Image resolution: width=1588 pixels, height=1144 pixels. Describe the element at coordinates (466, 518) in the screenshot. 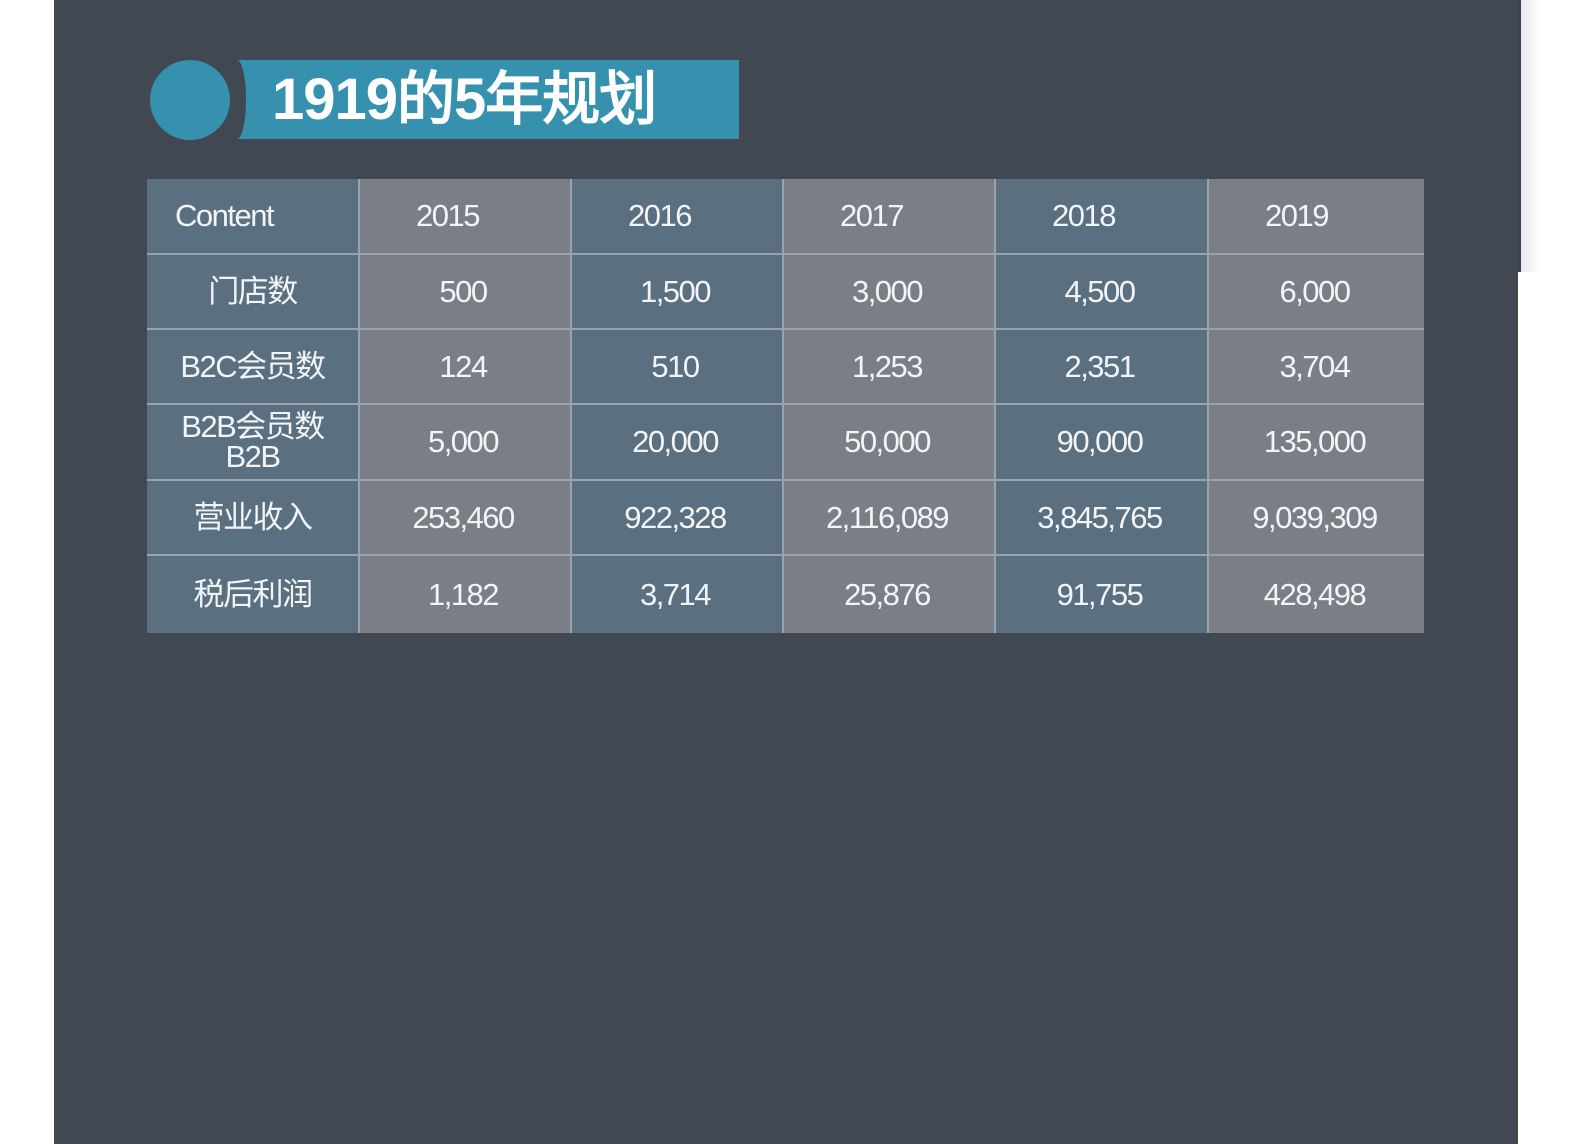

I see `table-cell: 253,460` at that location.